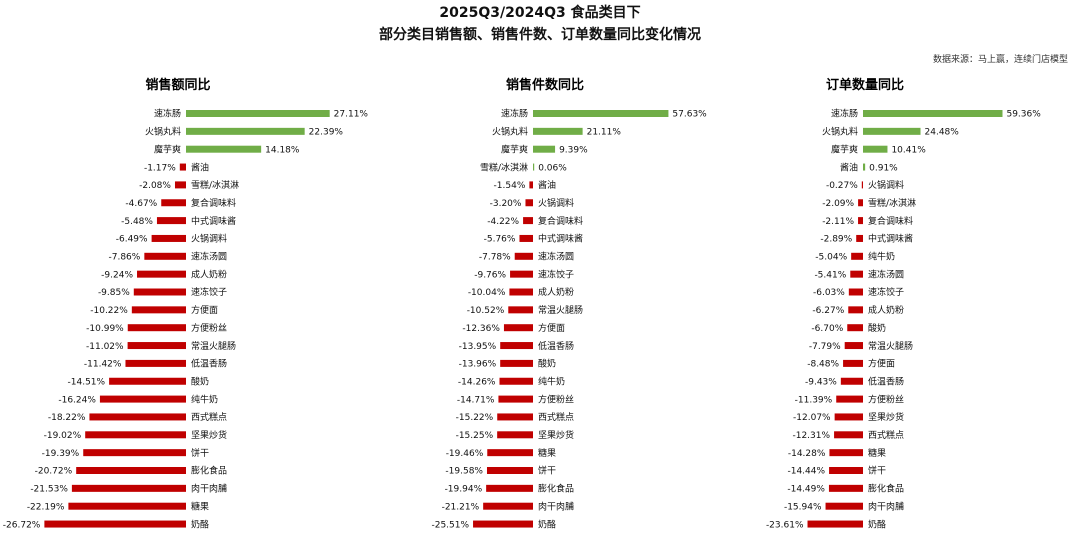 Image resolution: width=1080 pixels, height=551 pixels. I want to click on data-label: -14.71%, so click(476, 400).